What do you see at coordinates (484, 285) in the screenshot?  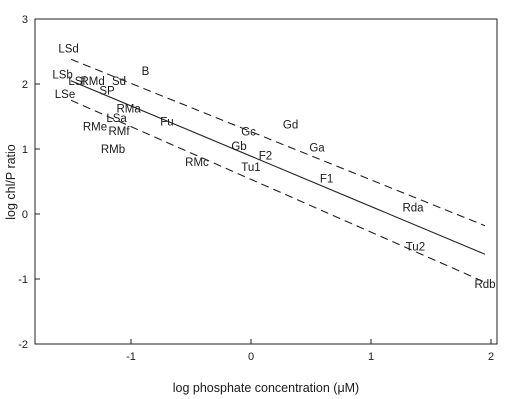 I see `point-label: Rdb` at bounding box center [484, 285].